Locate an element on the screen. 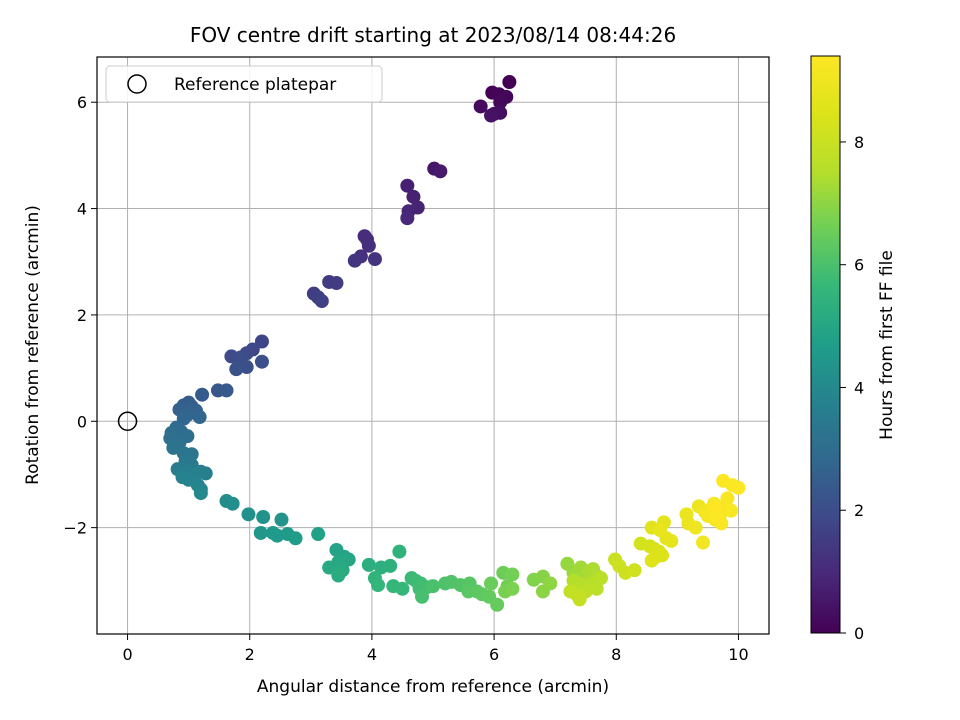  y-tick-label: −2 is located at coordinates (75, 528).